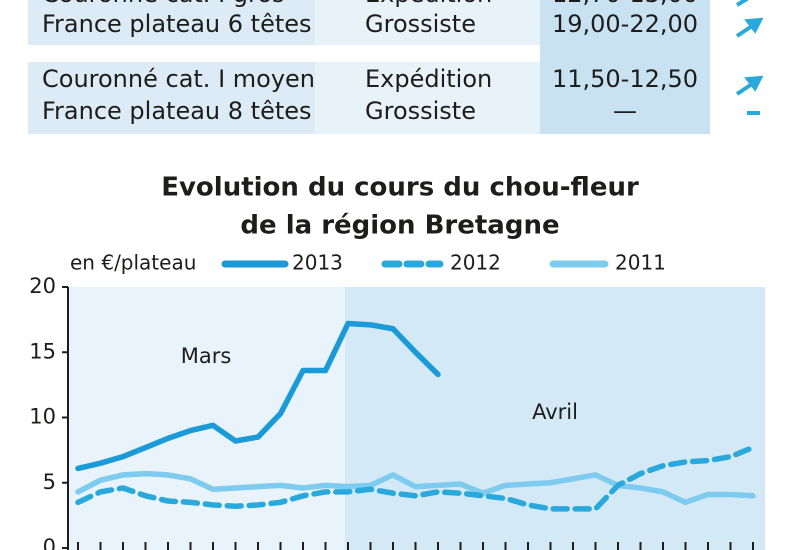 The width and height of the screenshot is (800, 550). Describe the element at coordinates (49, 542) in the screenshot. I see `y-tick-label: 0` at that location.